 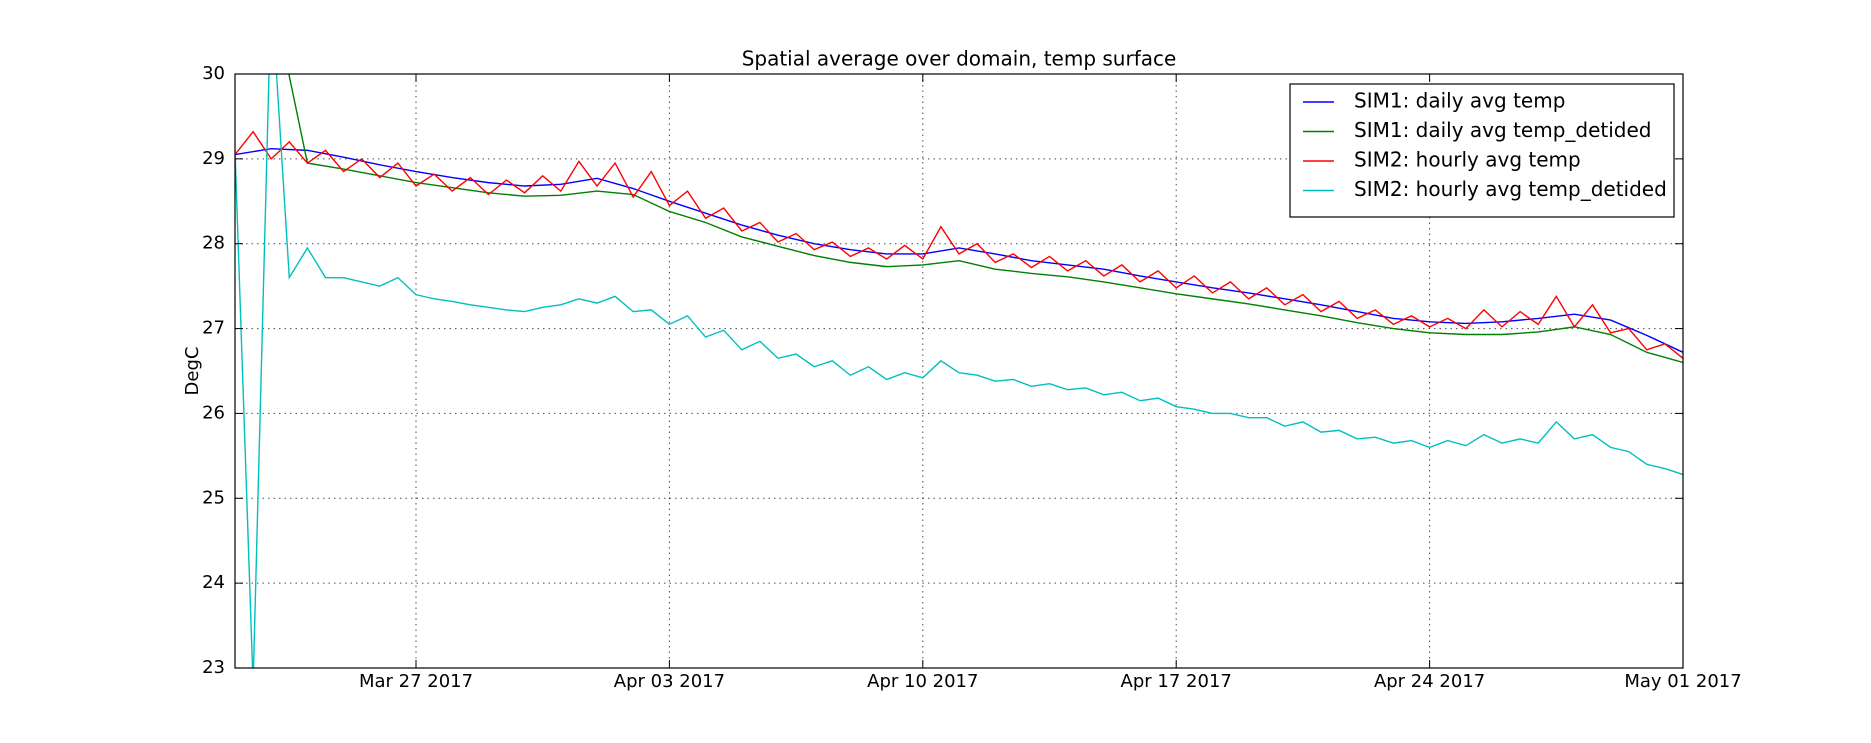 I want to click on legend-label: SIM2: hourly avg temp, so click(x=1467, y=160).